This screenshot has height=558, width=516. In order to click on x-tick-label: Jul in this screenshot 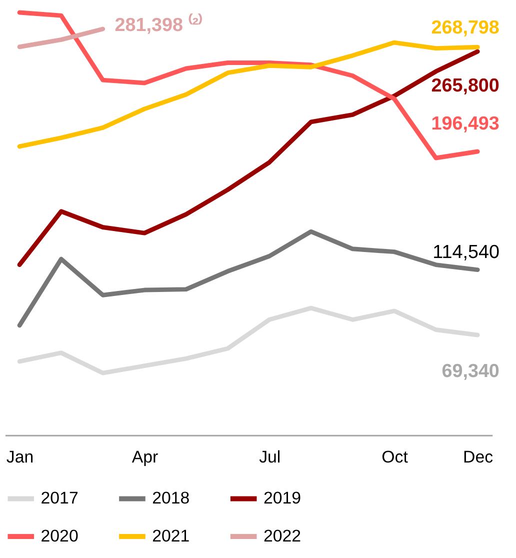, I will do `click(270, 456)`.